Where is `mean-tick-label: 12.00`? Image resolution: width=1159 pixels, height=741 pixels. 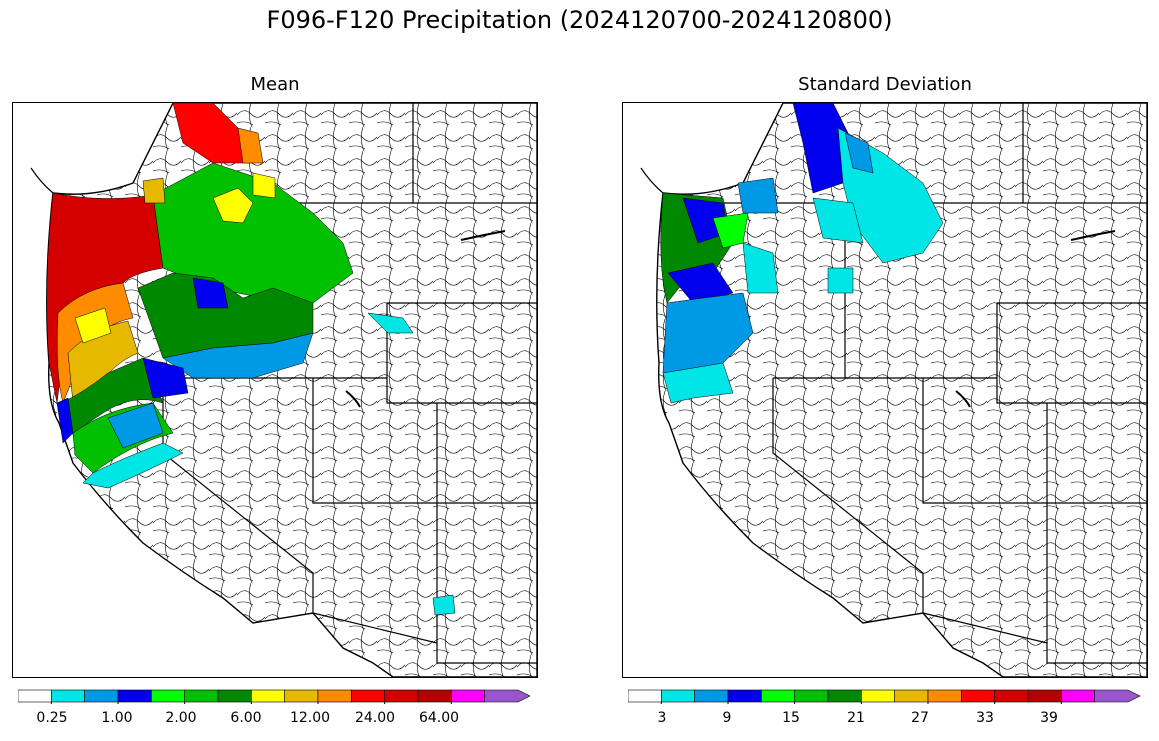
mean-tick-label: 12.00 is located at coordinates (310, 718).